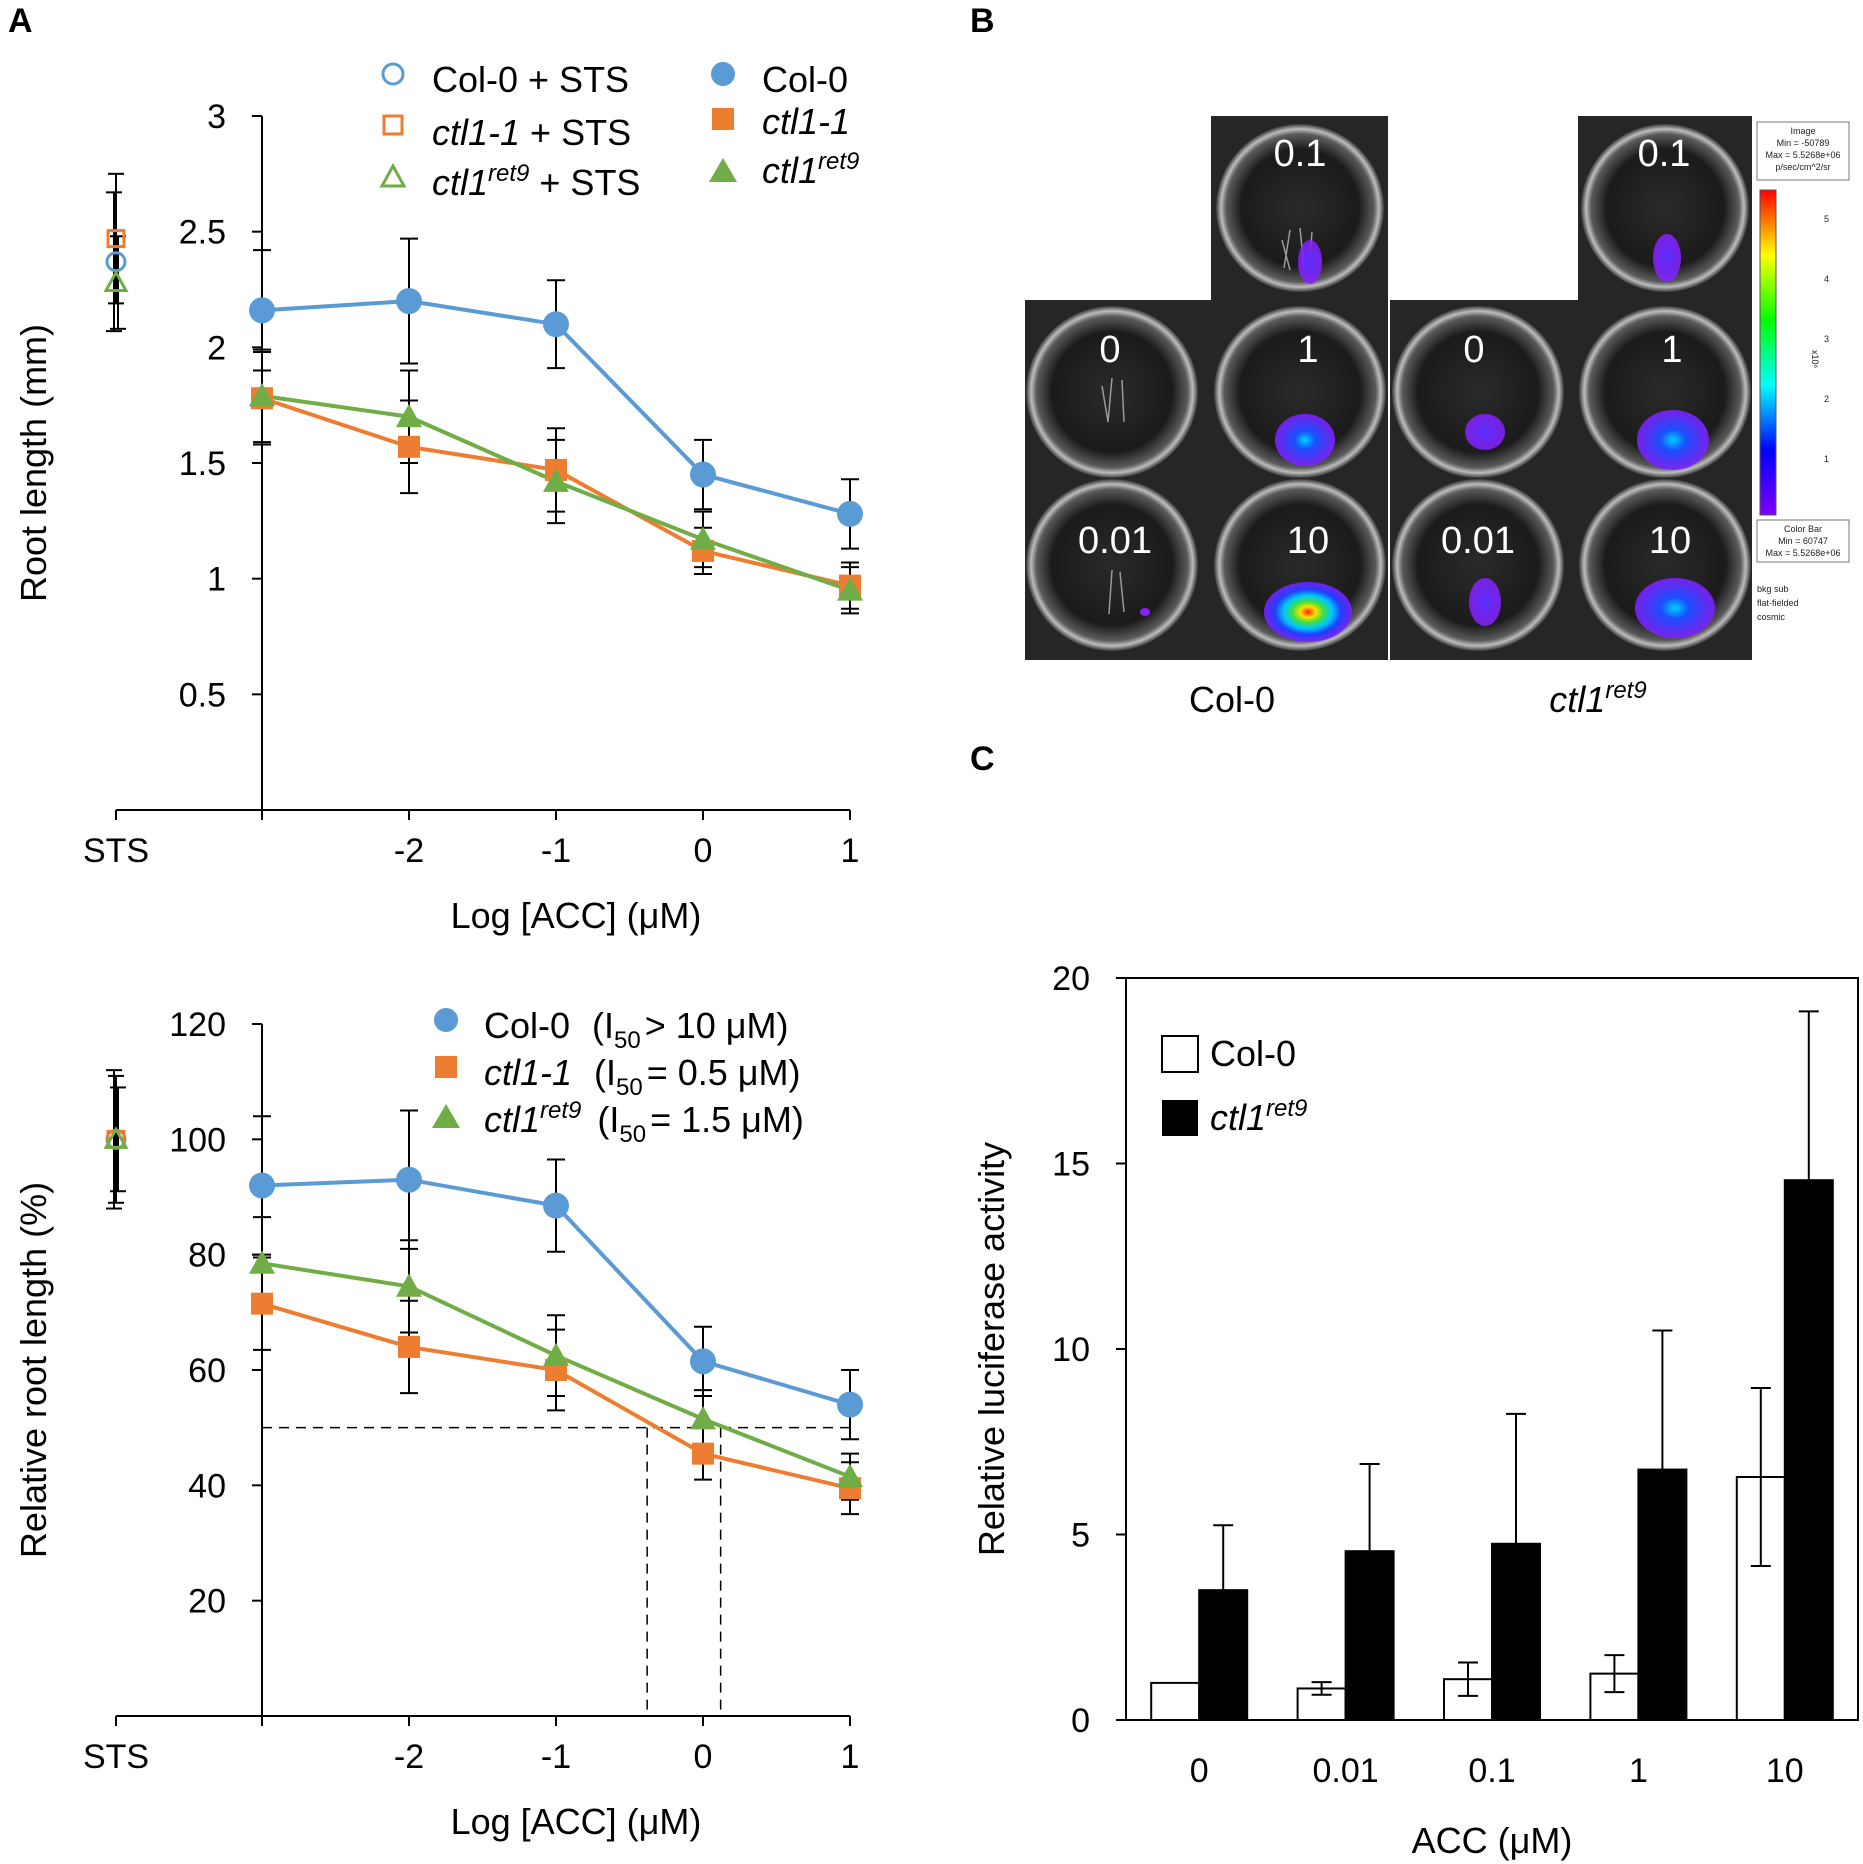 Image resolution: width=1863 pixels, height=1864 pixels. Describe the element at coordinates (1802, 131) in the screenshot. I see `image-info-title: Image` at that location.